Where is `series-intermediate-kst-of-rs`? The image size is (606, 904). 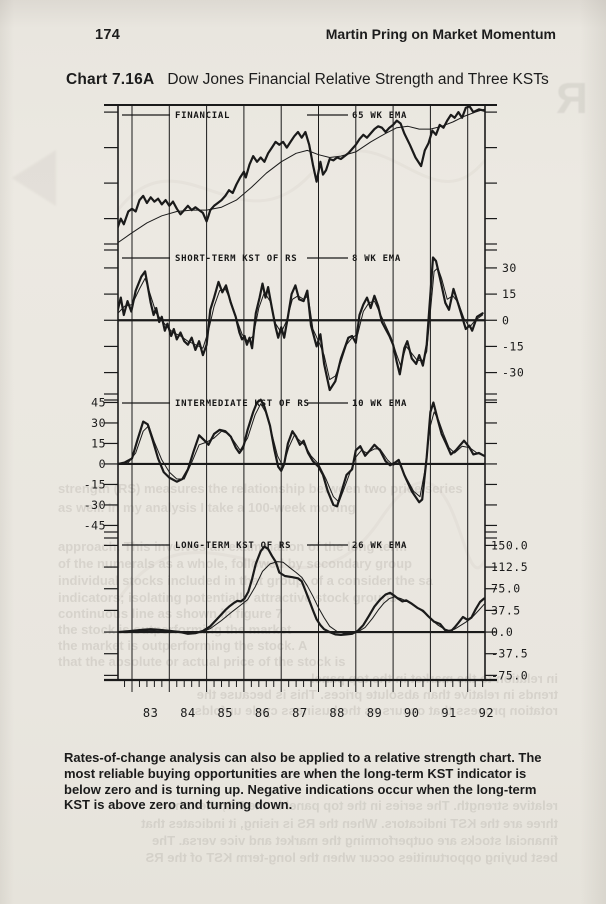 series-intermediate-kst-of-rs is located at coordinates (301, 453).